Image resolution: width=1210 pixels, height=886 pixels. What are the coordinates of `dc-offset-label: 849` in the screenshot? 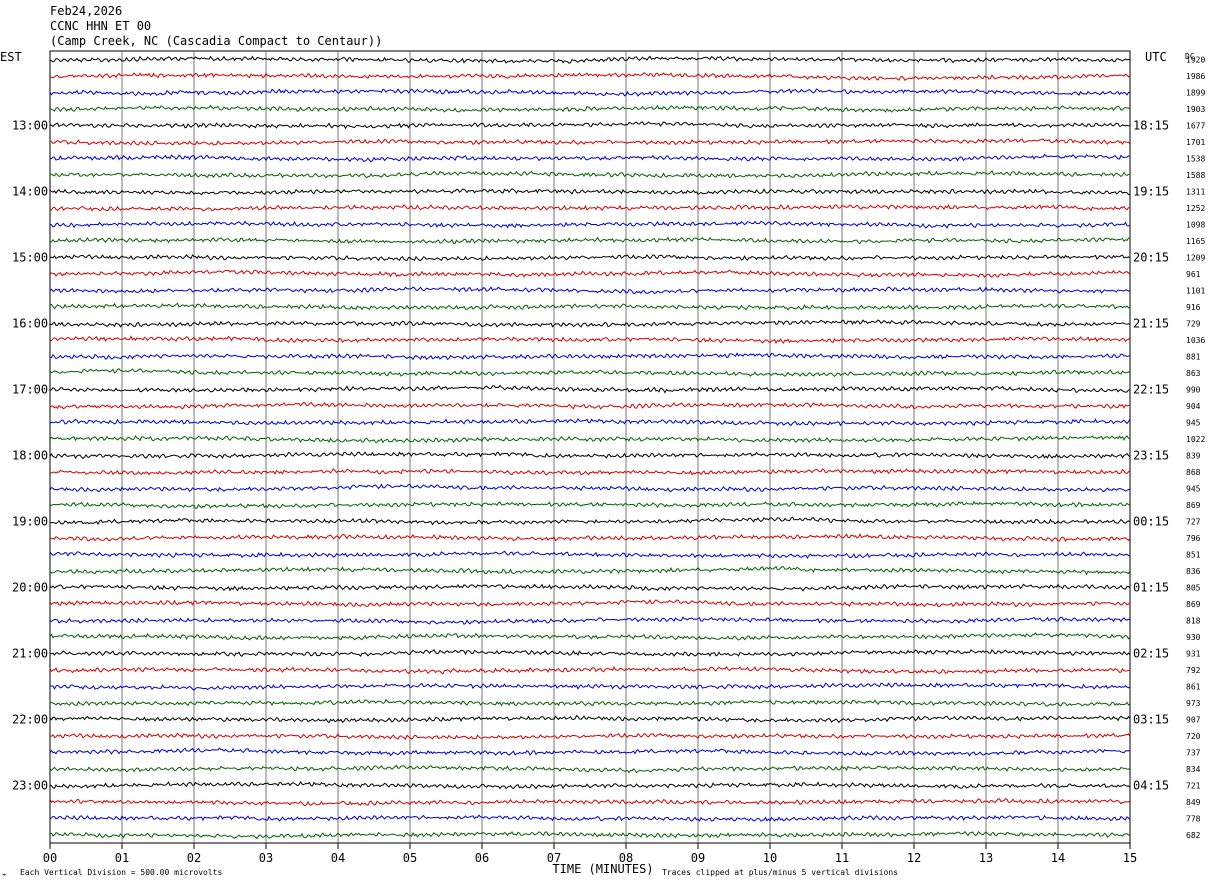 It's located at (1193, 802).